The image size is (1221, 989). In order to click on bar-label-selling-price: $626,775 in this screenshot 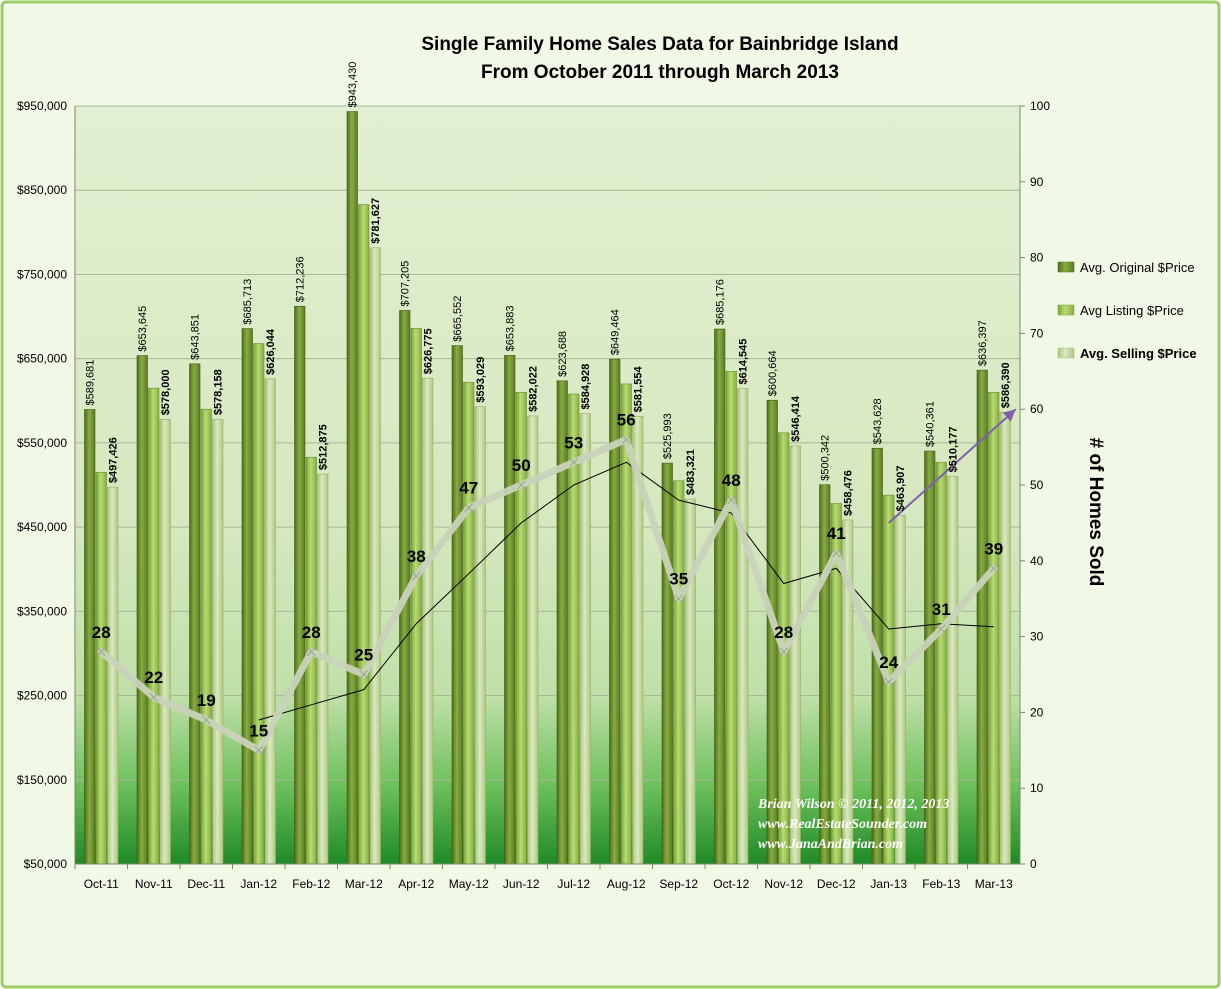, I will do `click(429, 351)`.